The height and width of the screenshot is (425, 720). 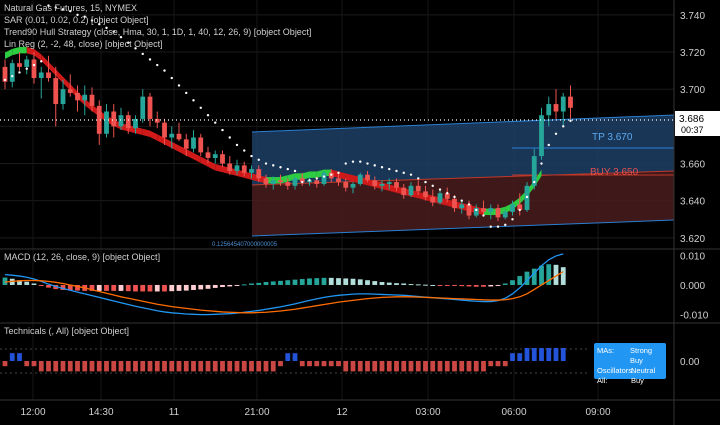 What do you see at coordinates (692, 53) in the screenshot?
I see `price-tick-label: 3.720` at bounding box center [692, 53].